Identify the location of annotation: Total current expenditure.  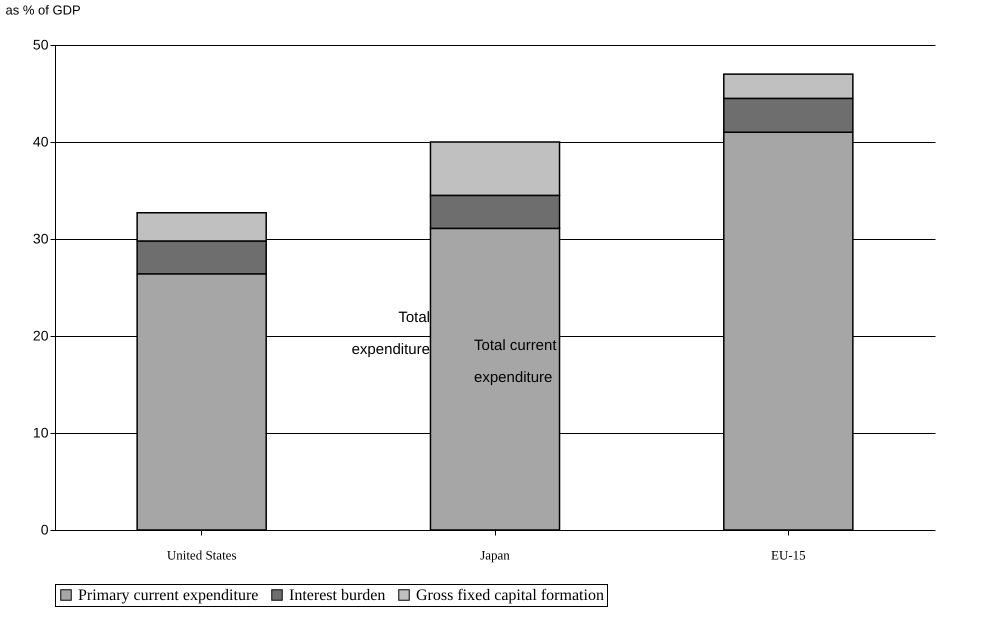
(516, 361).